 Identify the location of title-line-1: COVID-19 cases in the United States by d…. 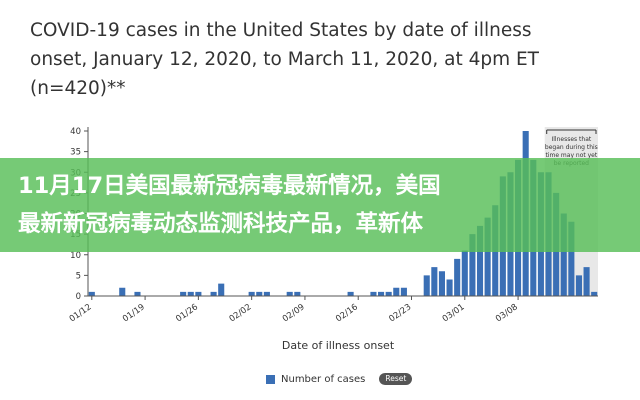
(281, 30).